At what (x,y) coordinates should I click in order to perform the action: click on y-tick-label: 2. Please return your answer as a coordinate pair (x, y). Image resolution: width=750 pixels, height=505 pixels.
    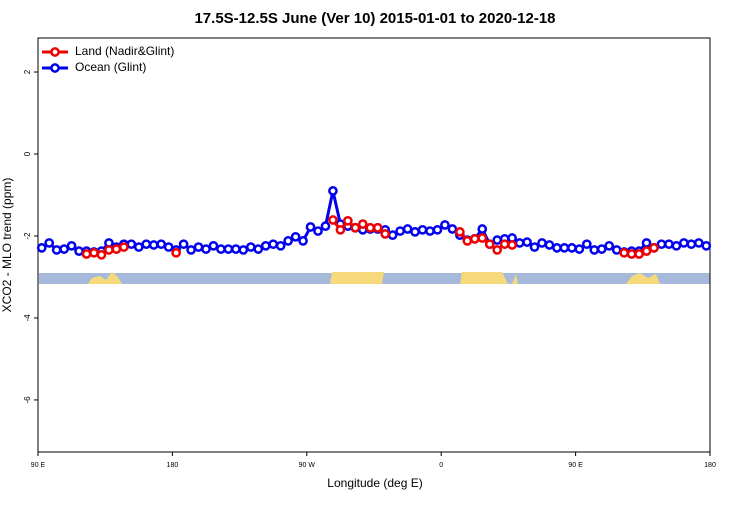
    Looking at the image, I should click on (27, 71).